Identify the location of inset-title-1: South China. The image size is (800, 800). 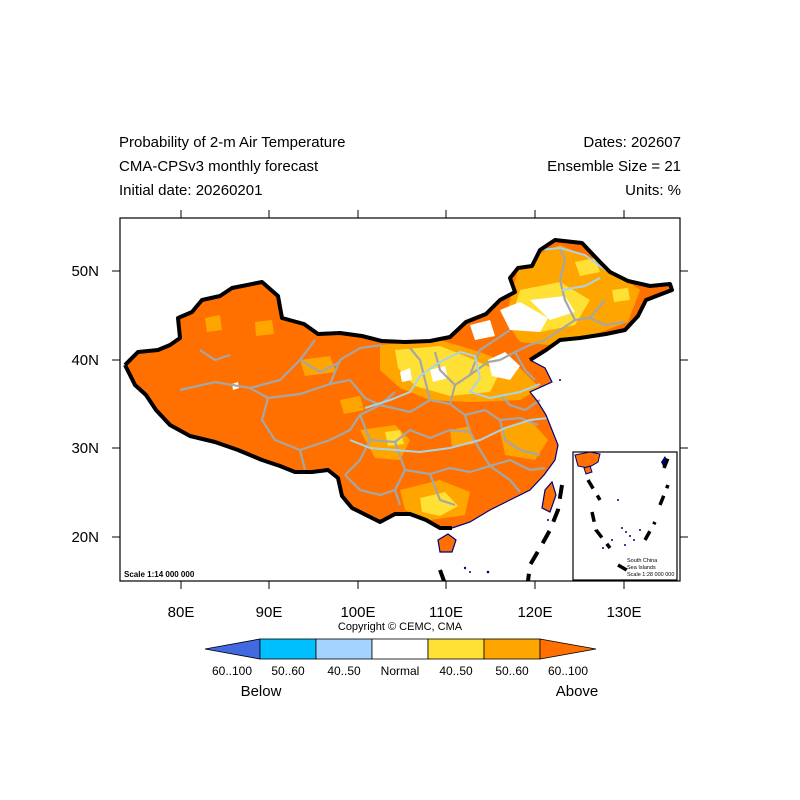
(642, 561).